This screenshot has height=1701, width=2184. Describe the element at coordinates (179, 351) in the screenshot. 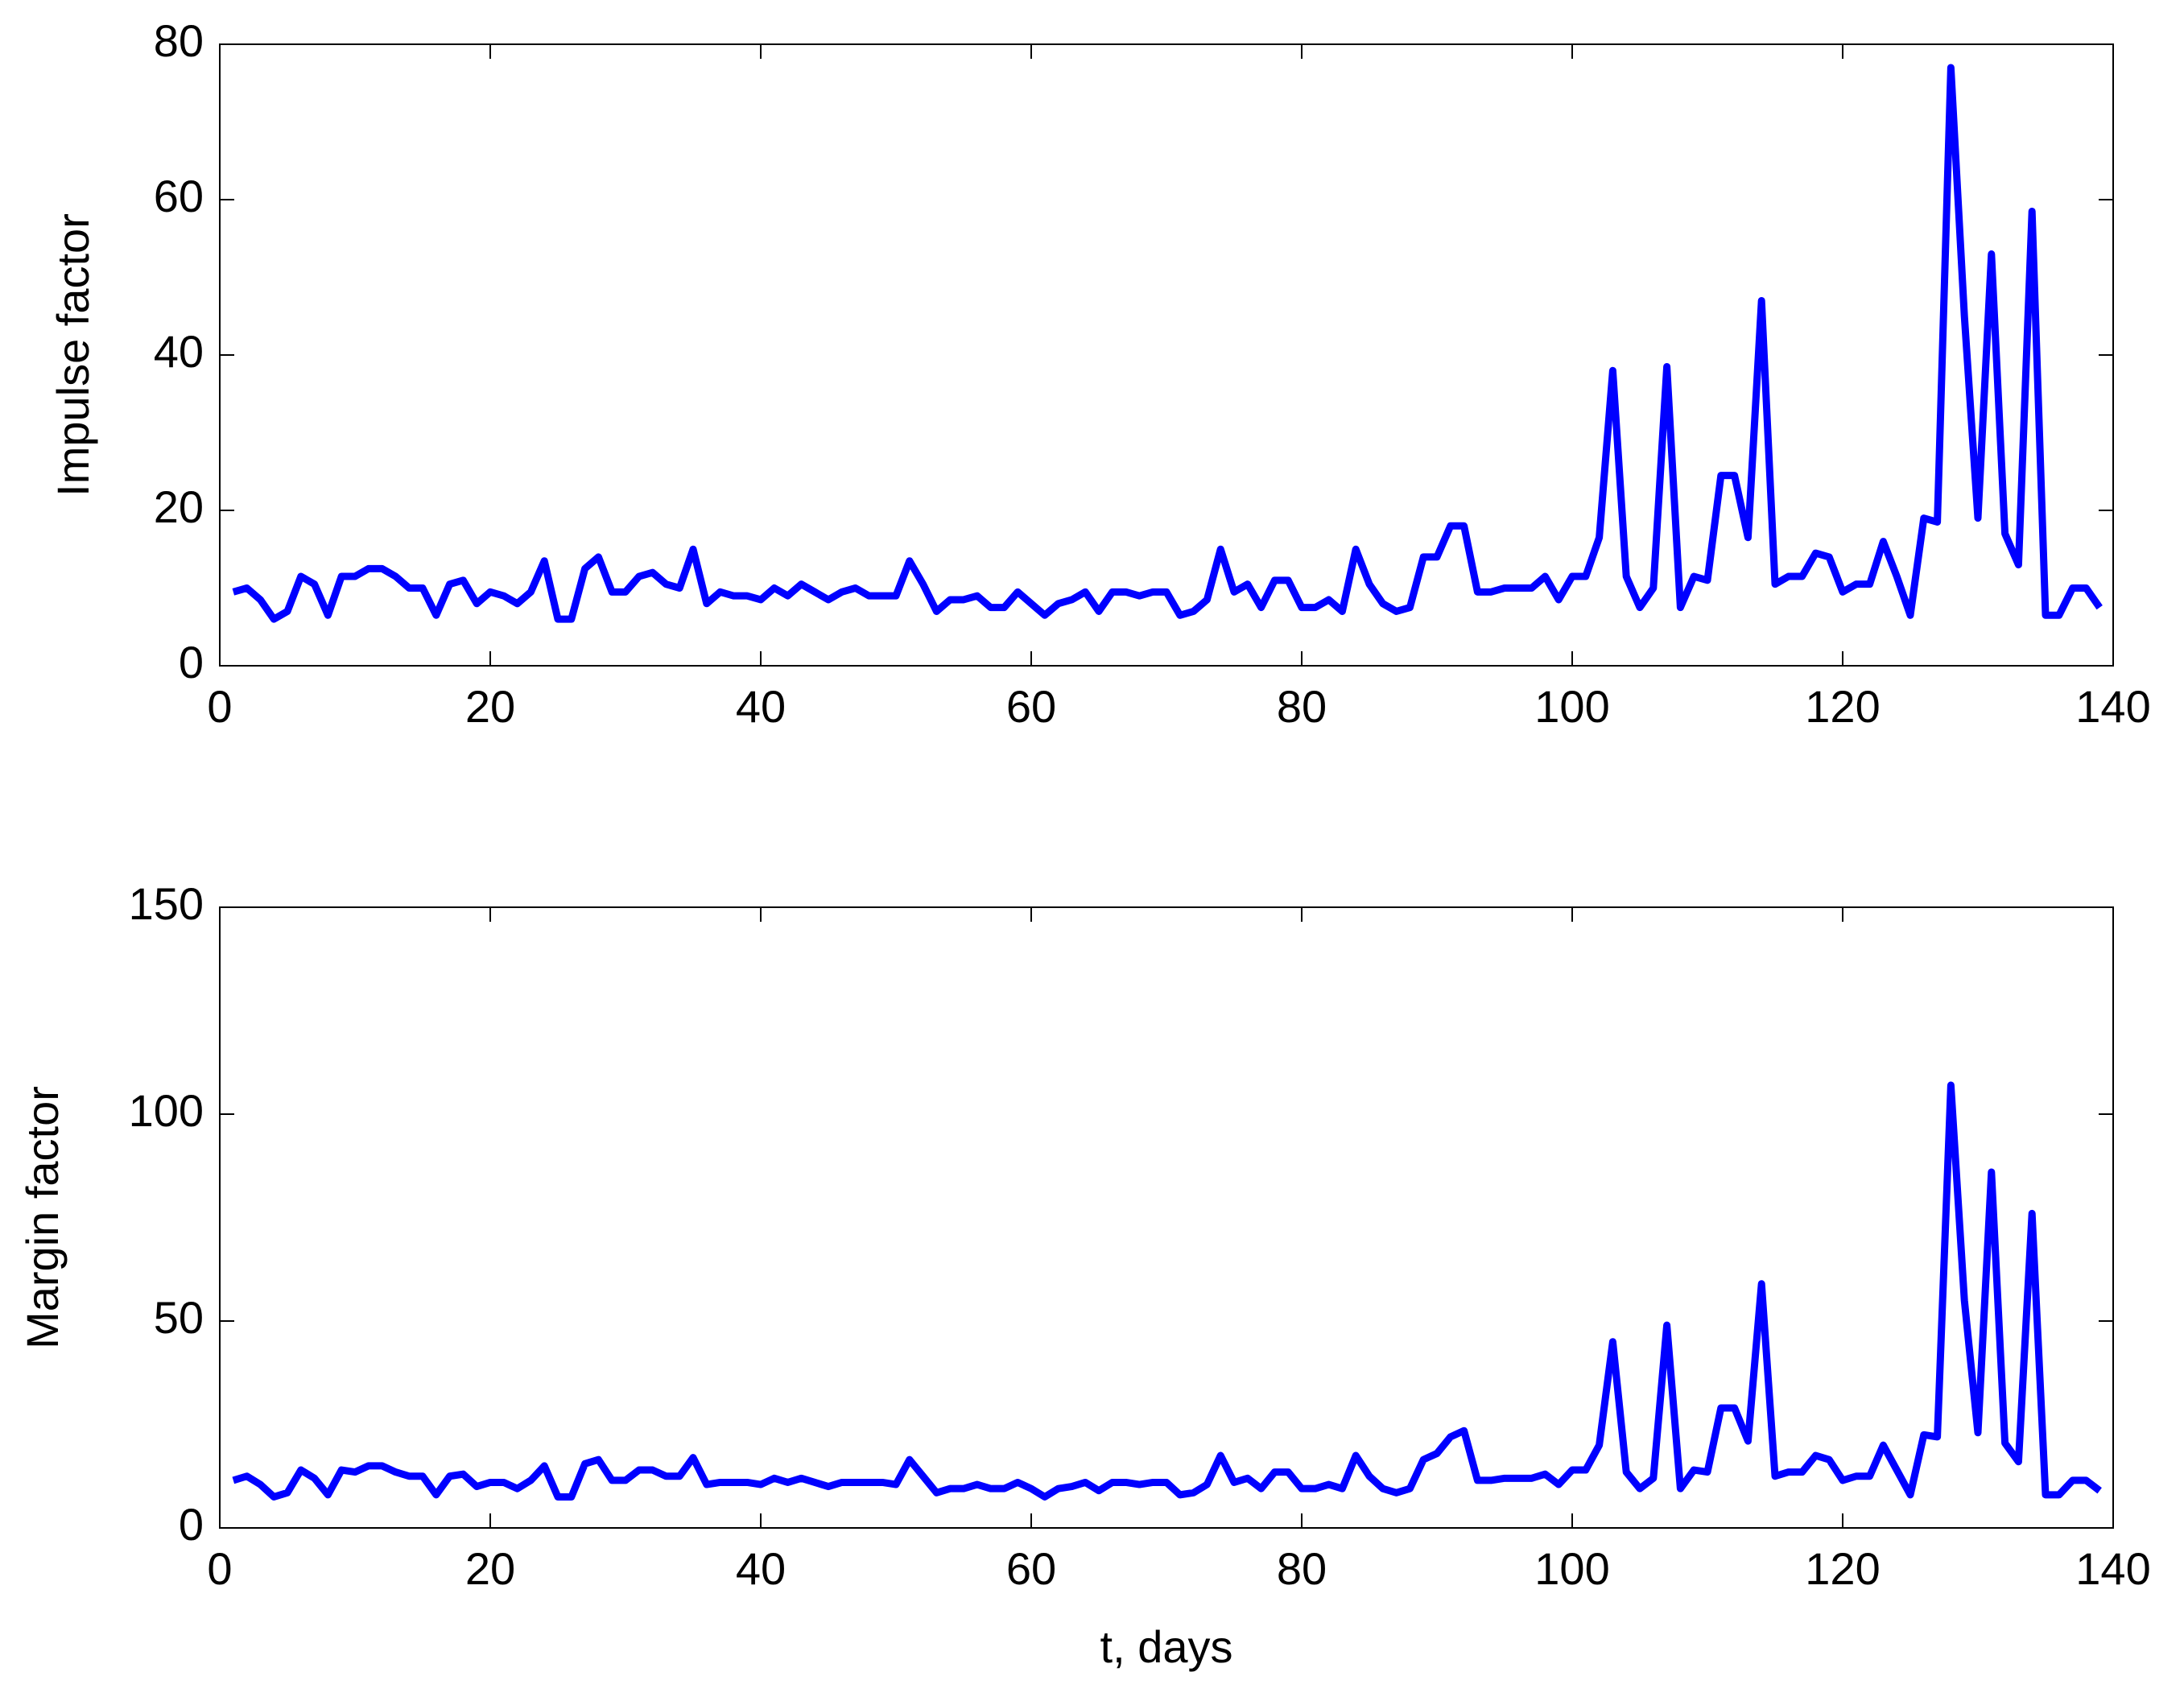

I see `y-tick-label: 40` at that location.